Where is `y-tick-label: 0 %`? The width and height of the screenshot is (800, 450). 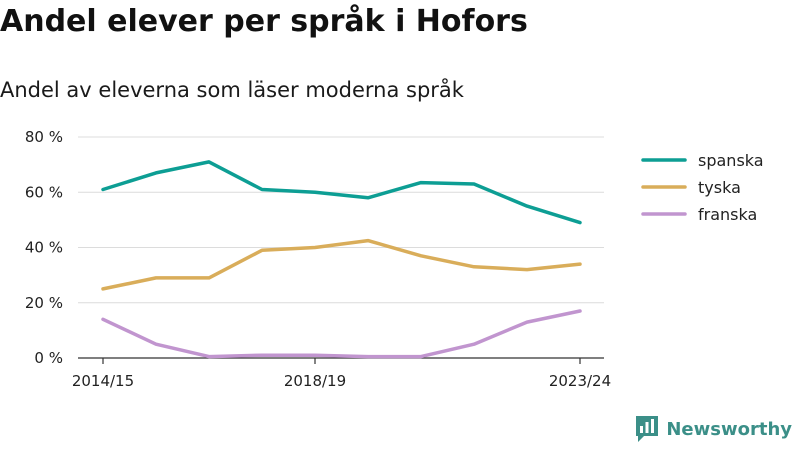 y-tick-label: 0 % is located at coordinates (48, 358).